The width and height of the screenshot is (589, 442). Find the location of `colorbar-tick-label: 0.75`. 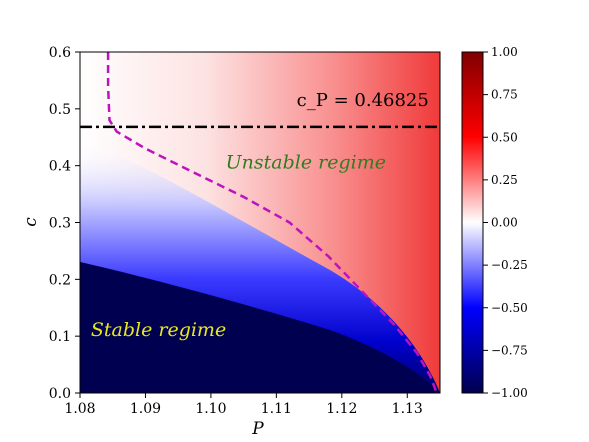

colorbar-tick-label: 0.75 is located at coordinates (504, 95).